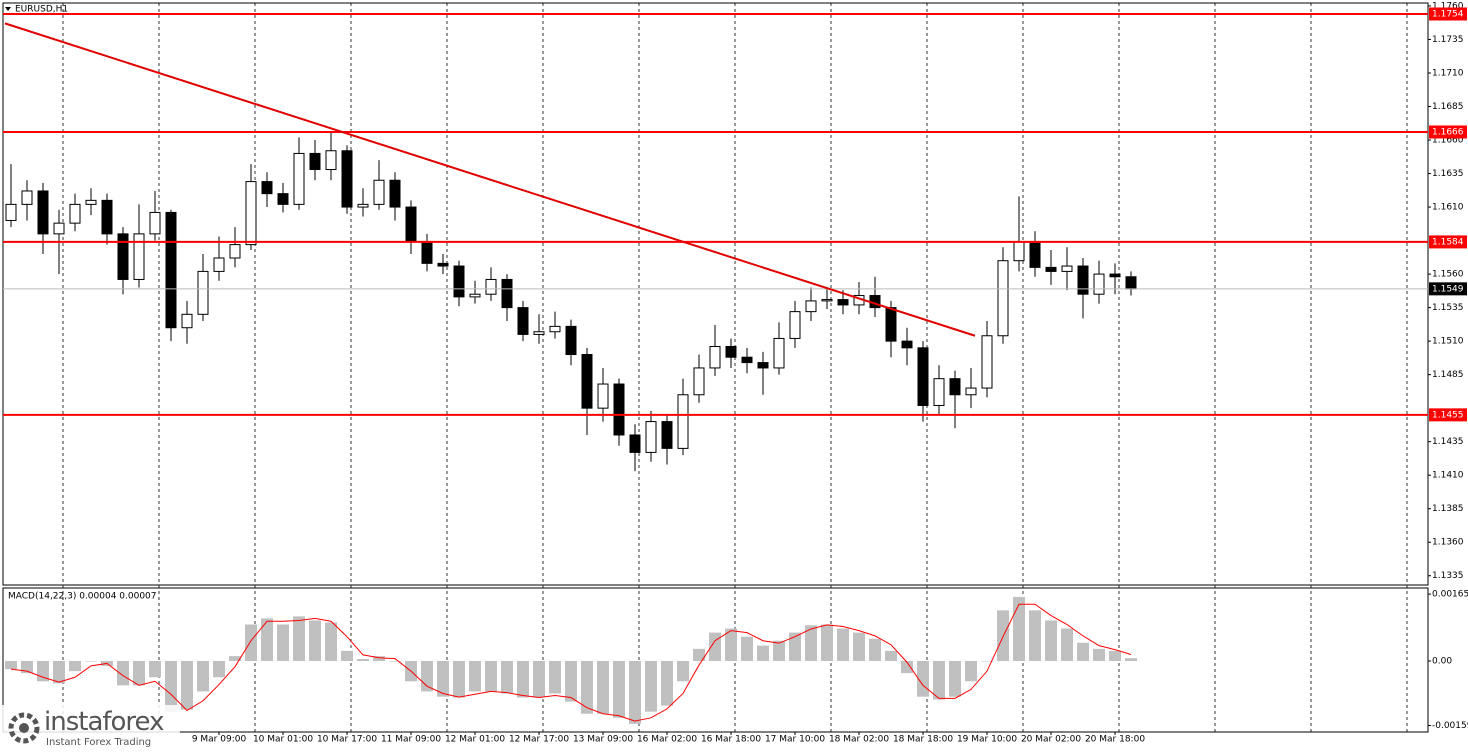 The image size is (1468, 754). I want to click on y-tick-label: 0.00, so click(1442, 662).